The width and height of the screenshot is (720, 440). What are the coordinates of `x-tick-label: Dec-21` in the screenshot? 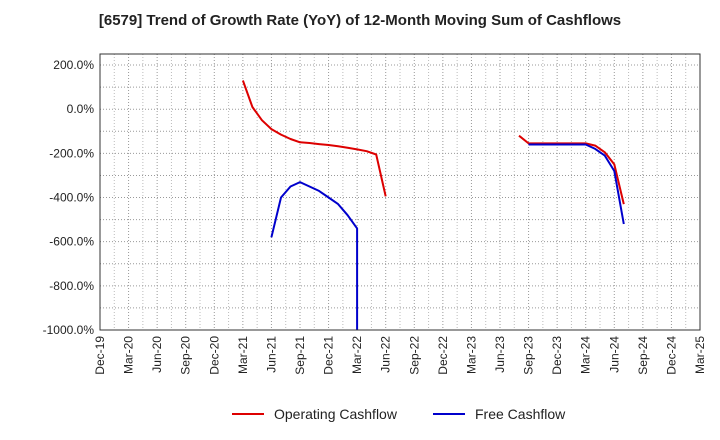 It's located at (329, 355).